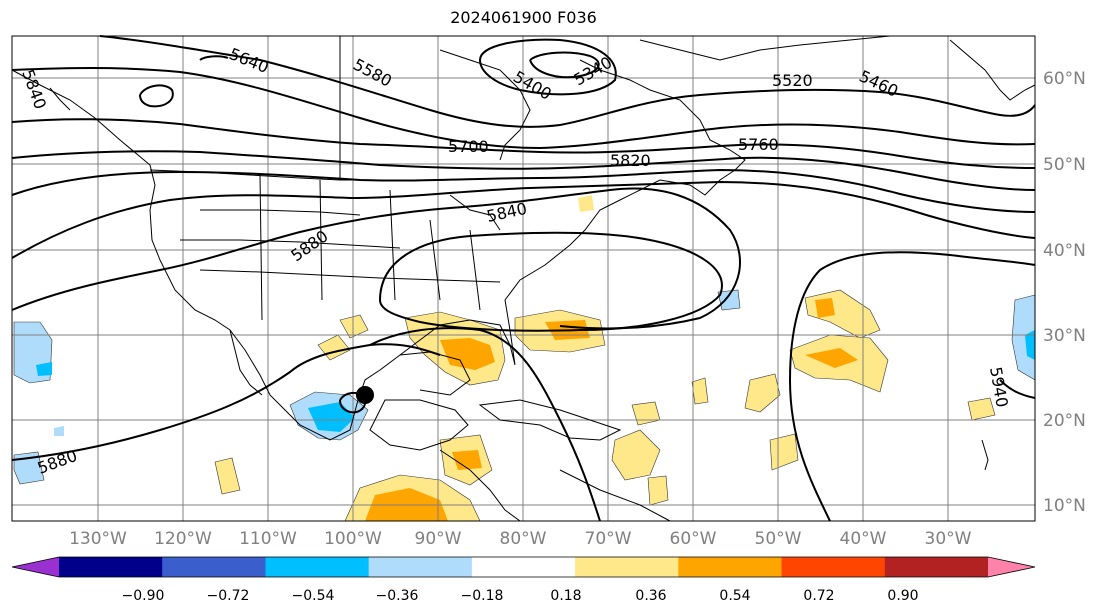 Image resolution: width=1105 pixels, height=615 pixels. Describe the element at coordinates (183, 539) in the screenshot. I see `lon-label: 120°W` at that location.